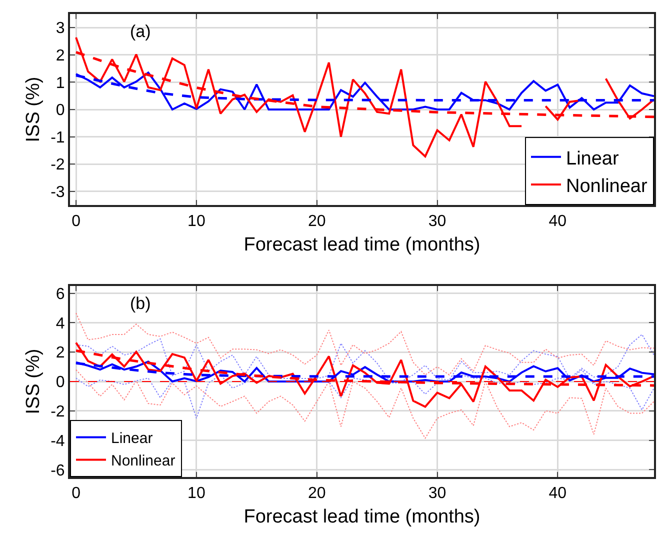  What do you see at coordinates (57, 192) in the screenshot?
I see `y-tick-label: -3` at bounding box center [57, 192].